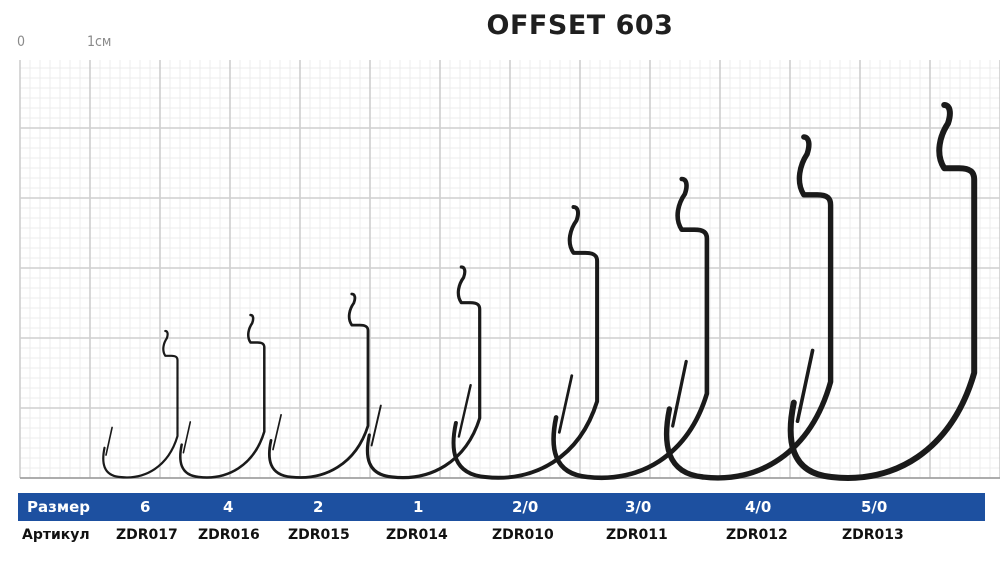 The image size is (1000, 564). What do you see at coordinates (501, 507) in the screenshot?
I see `size-bar: Размер 6 4 2 1 2/0 3/0 4/0 5/0` at bounding box center [501, 507].